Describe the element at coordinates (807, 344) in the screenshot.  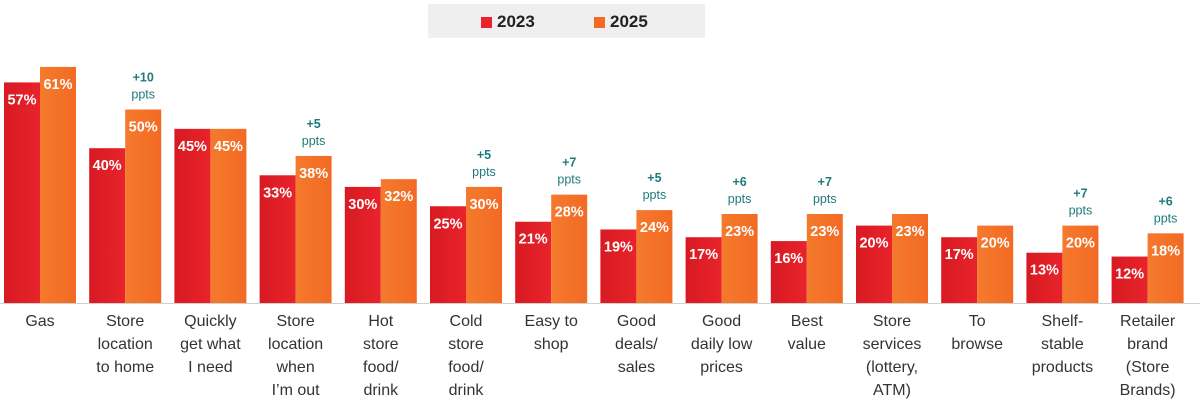
I see `category-label-9-1: value` at that location.